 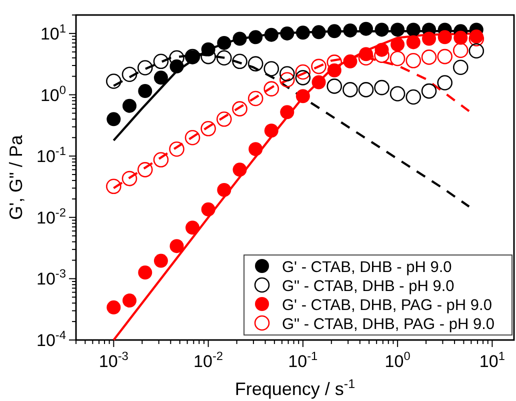 I want to click on legend-label: G" - CTAB, DHB - pH 9.0, so click(x=368, y=286).